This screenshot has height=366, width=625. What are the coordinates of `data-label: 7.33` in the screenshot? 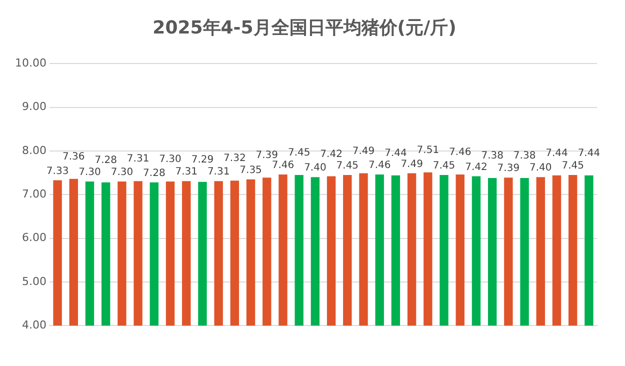 It's located at (57, 171).